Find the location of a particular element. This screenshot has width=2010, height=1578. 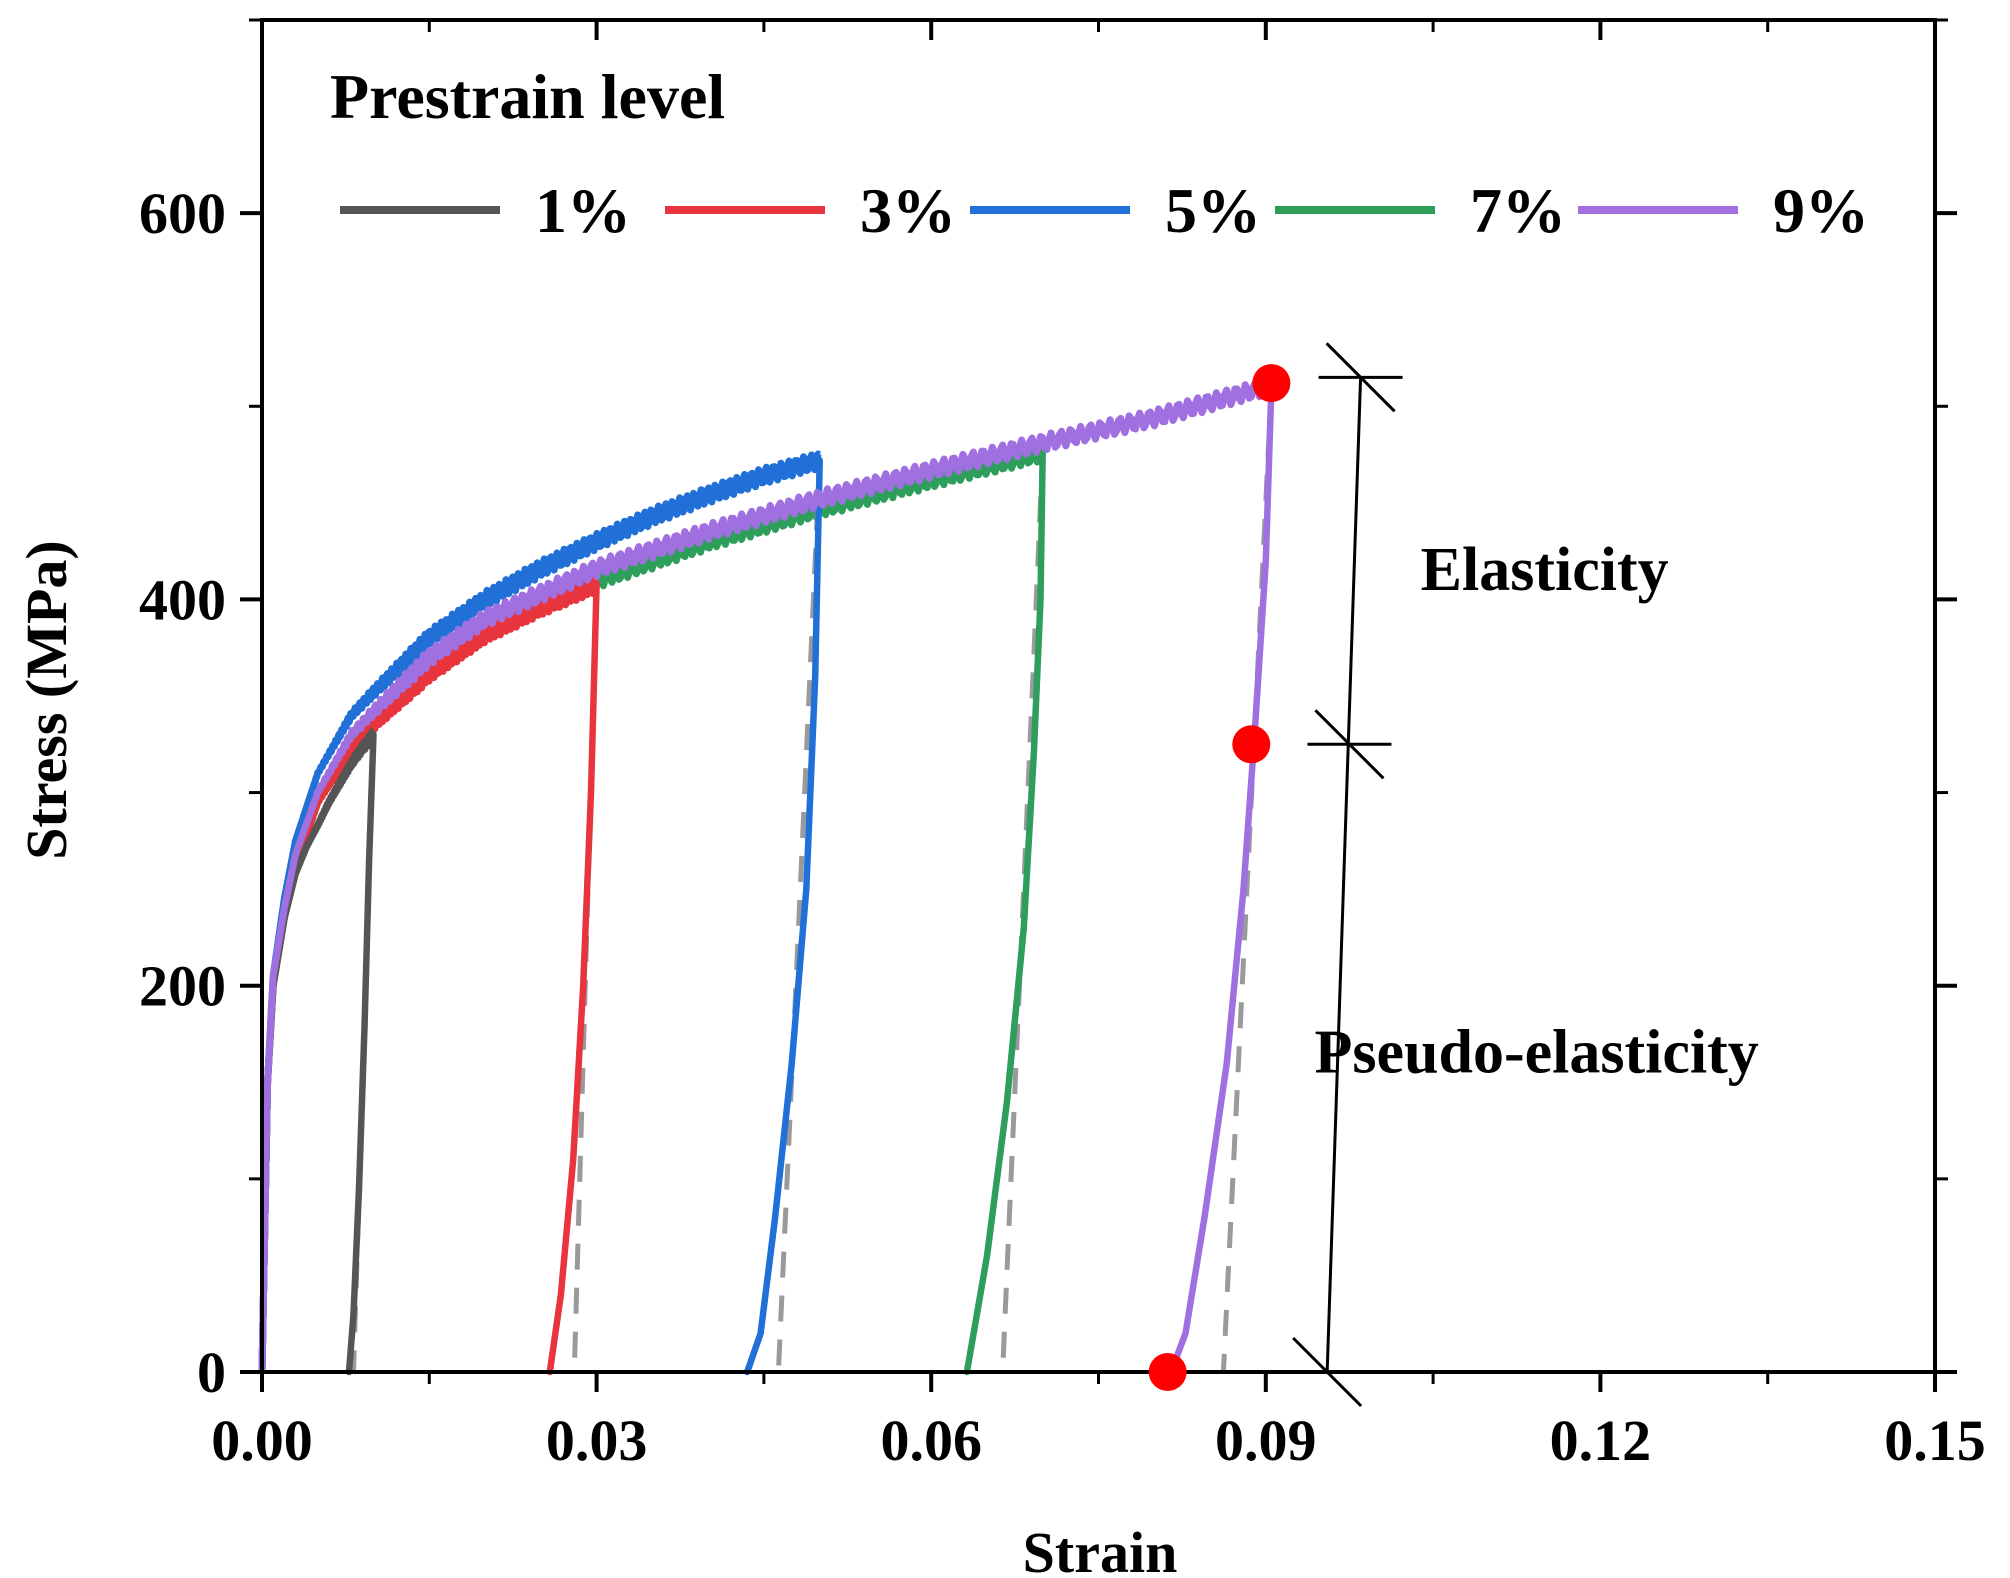

legend-entry-5pct: 5% is located at coordinates (1115, 210).